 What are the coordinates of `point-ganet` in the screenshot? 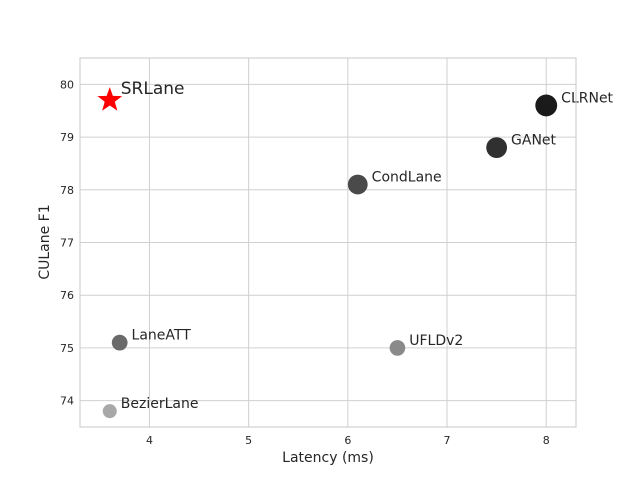 It's located at (497, 148).